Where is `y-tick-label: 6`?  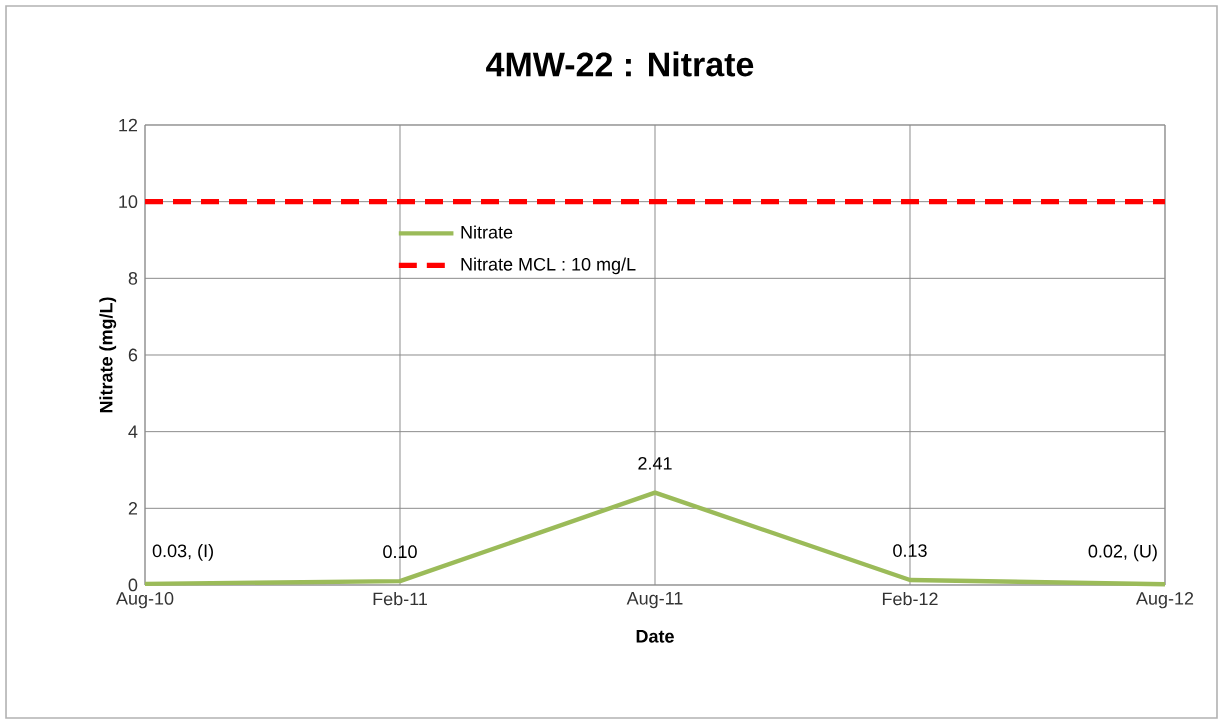
y-tick-label: 6 is located at coordinates (133, 355).